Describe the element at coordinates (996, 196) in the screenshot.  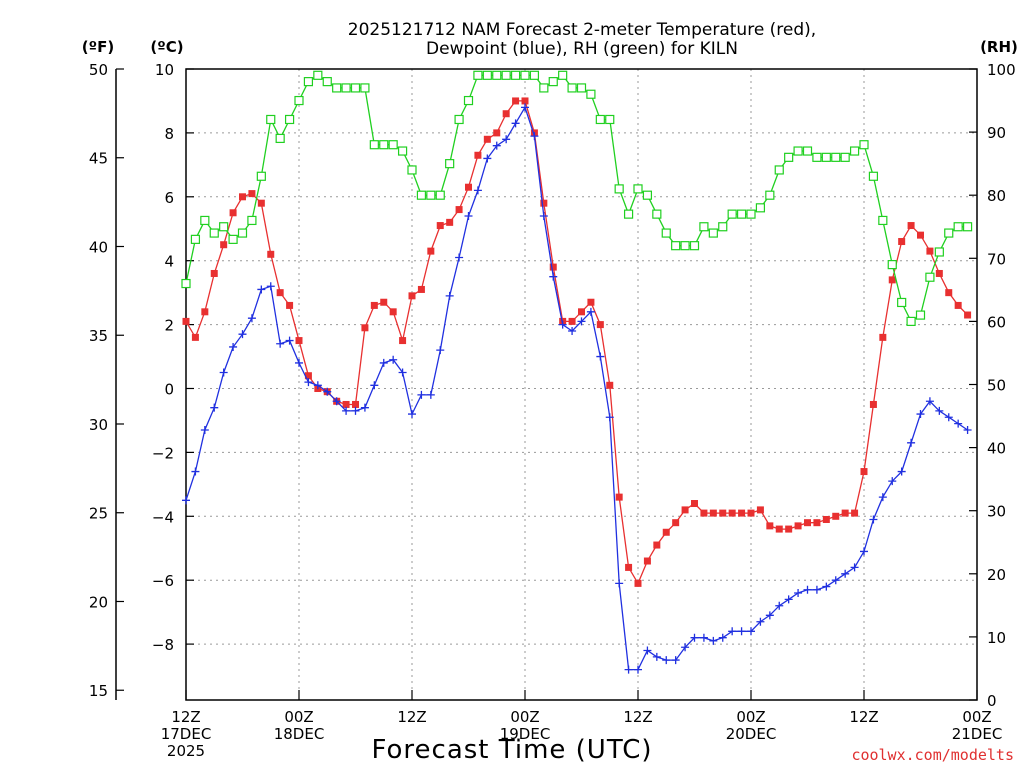
I see `tick-label-rh: 80` at that location.